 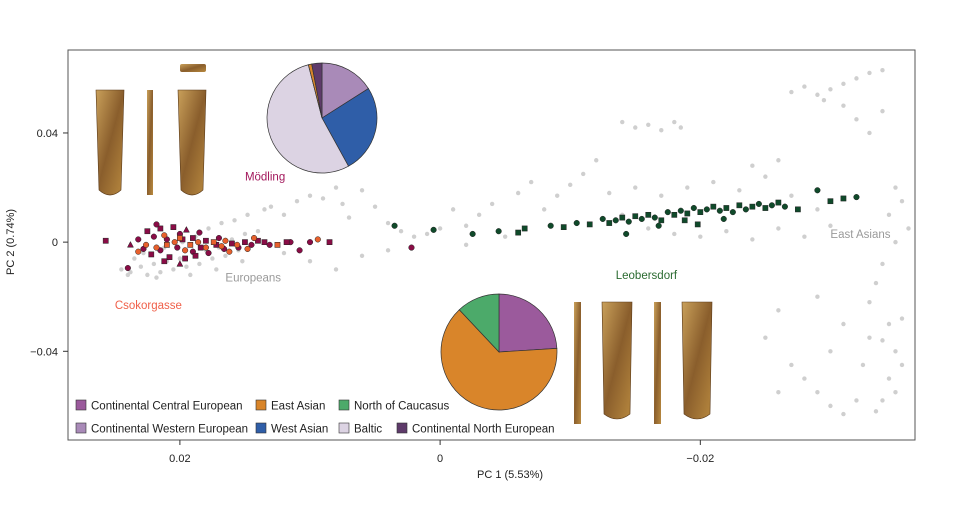 What do you see at coordinates (179, 459) in the screenshot?
I see `x-tick-label: 0.02` at bounding box center [179, 459].